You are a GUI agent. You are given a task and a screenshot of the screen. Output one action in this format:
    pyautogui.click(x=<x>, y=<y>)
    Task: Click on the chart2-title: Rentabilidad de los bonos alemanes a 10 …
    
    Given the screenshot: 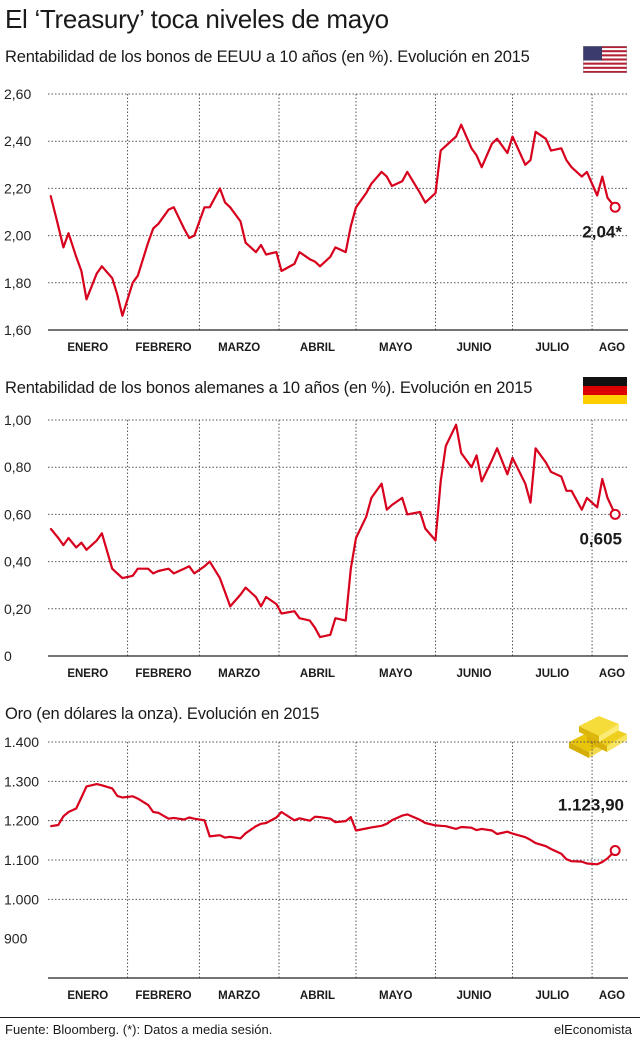 What is the action you would take?
    pyautogui.click(x=269, y=388)
    